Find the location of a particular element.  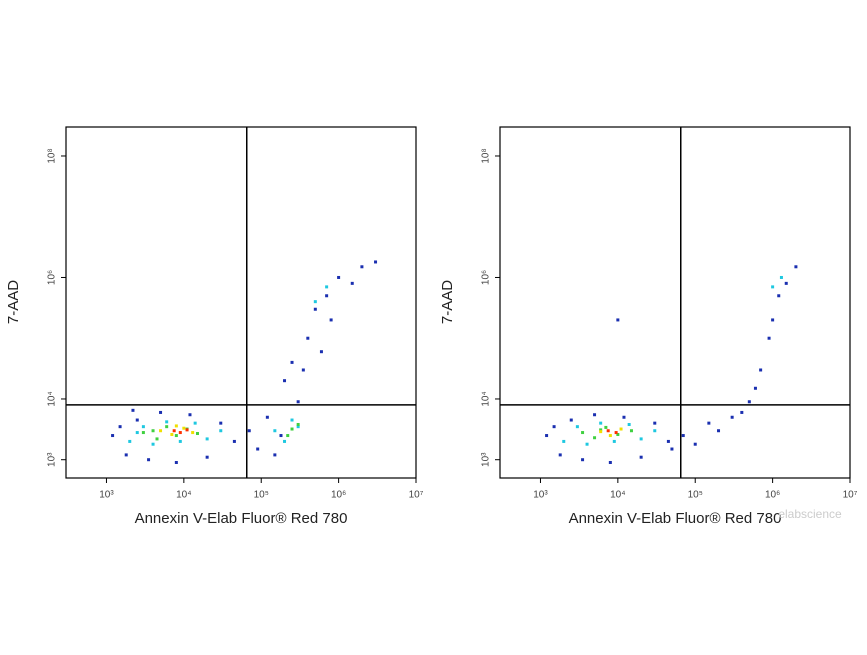

x-tick-label: 10⁶ is located at coordinates (772, 495).